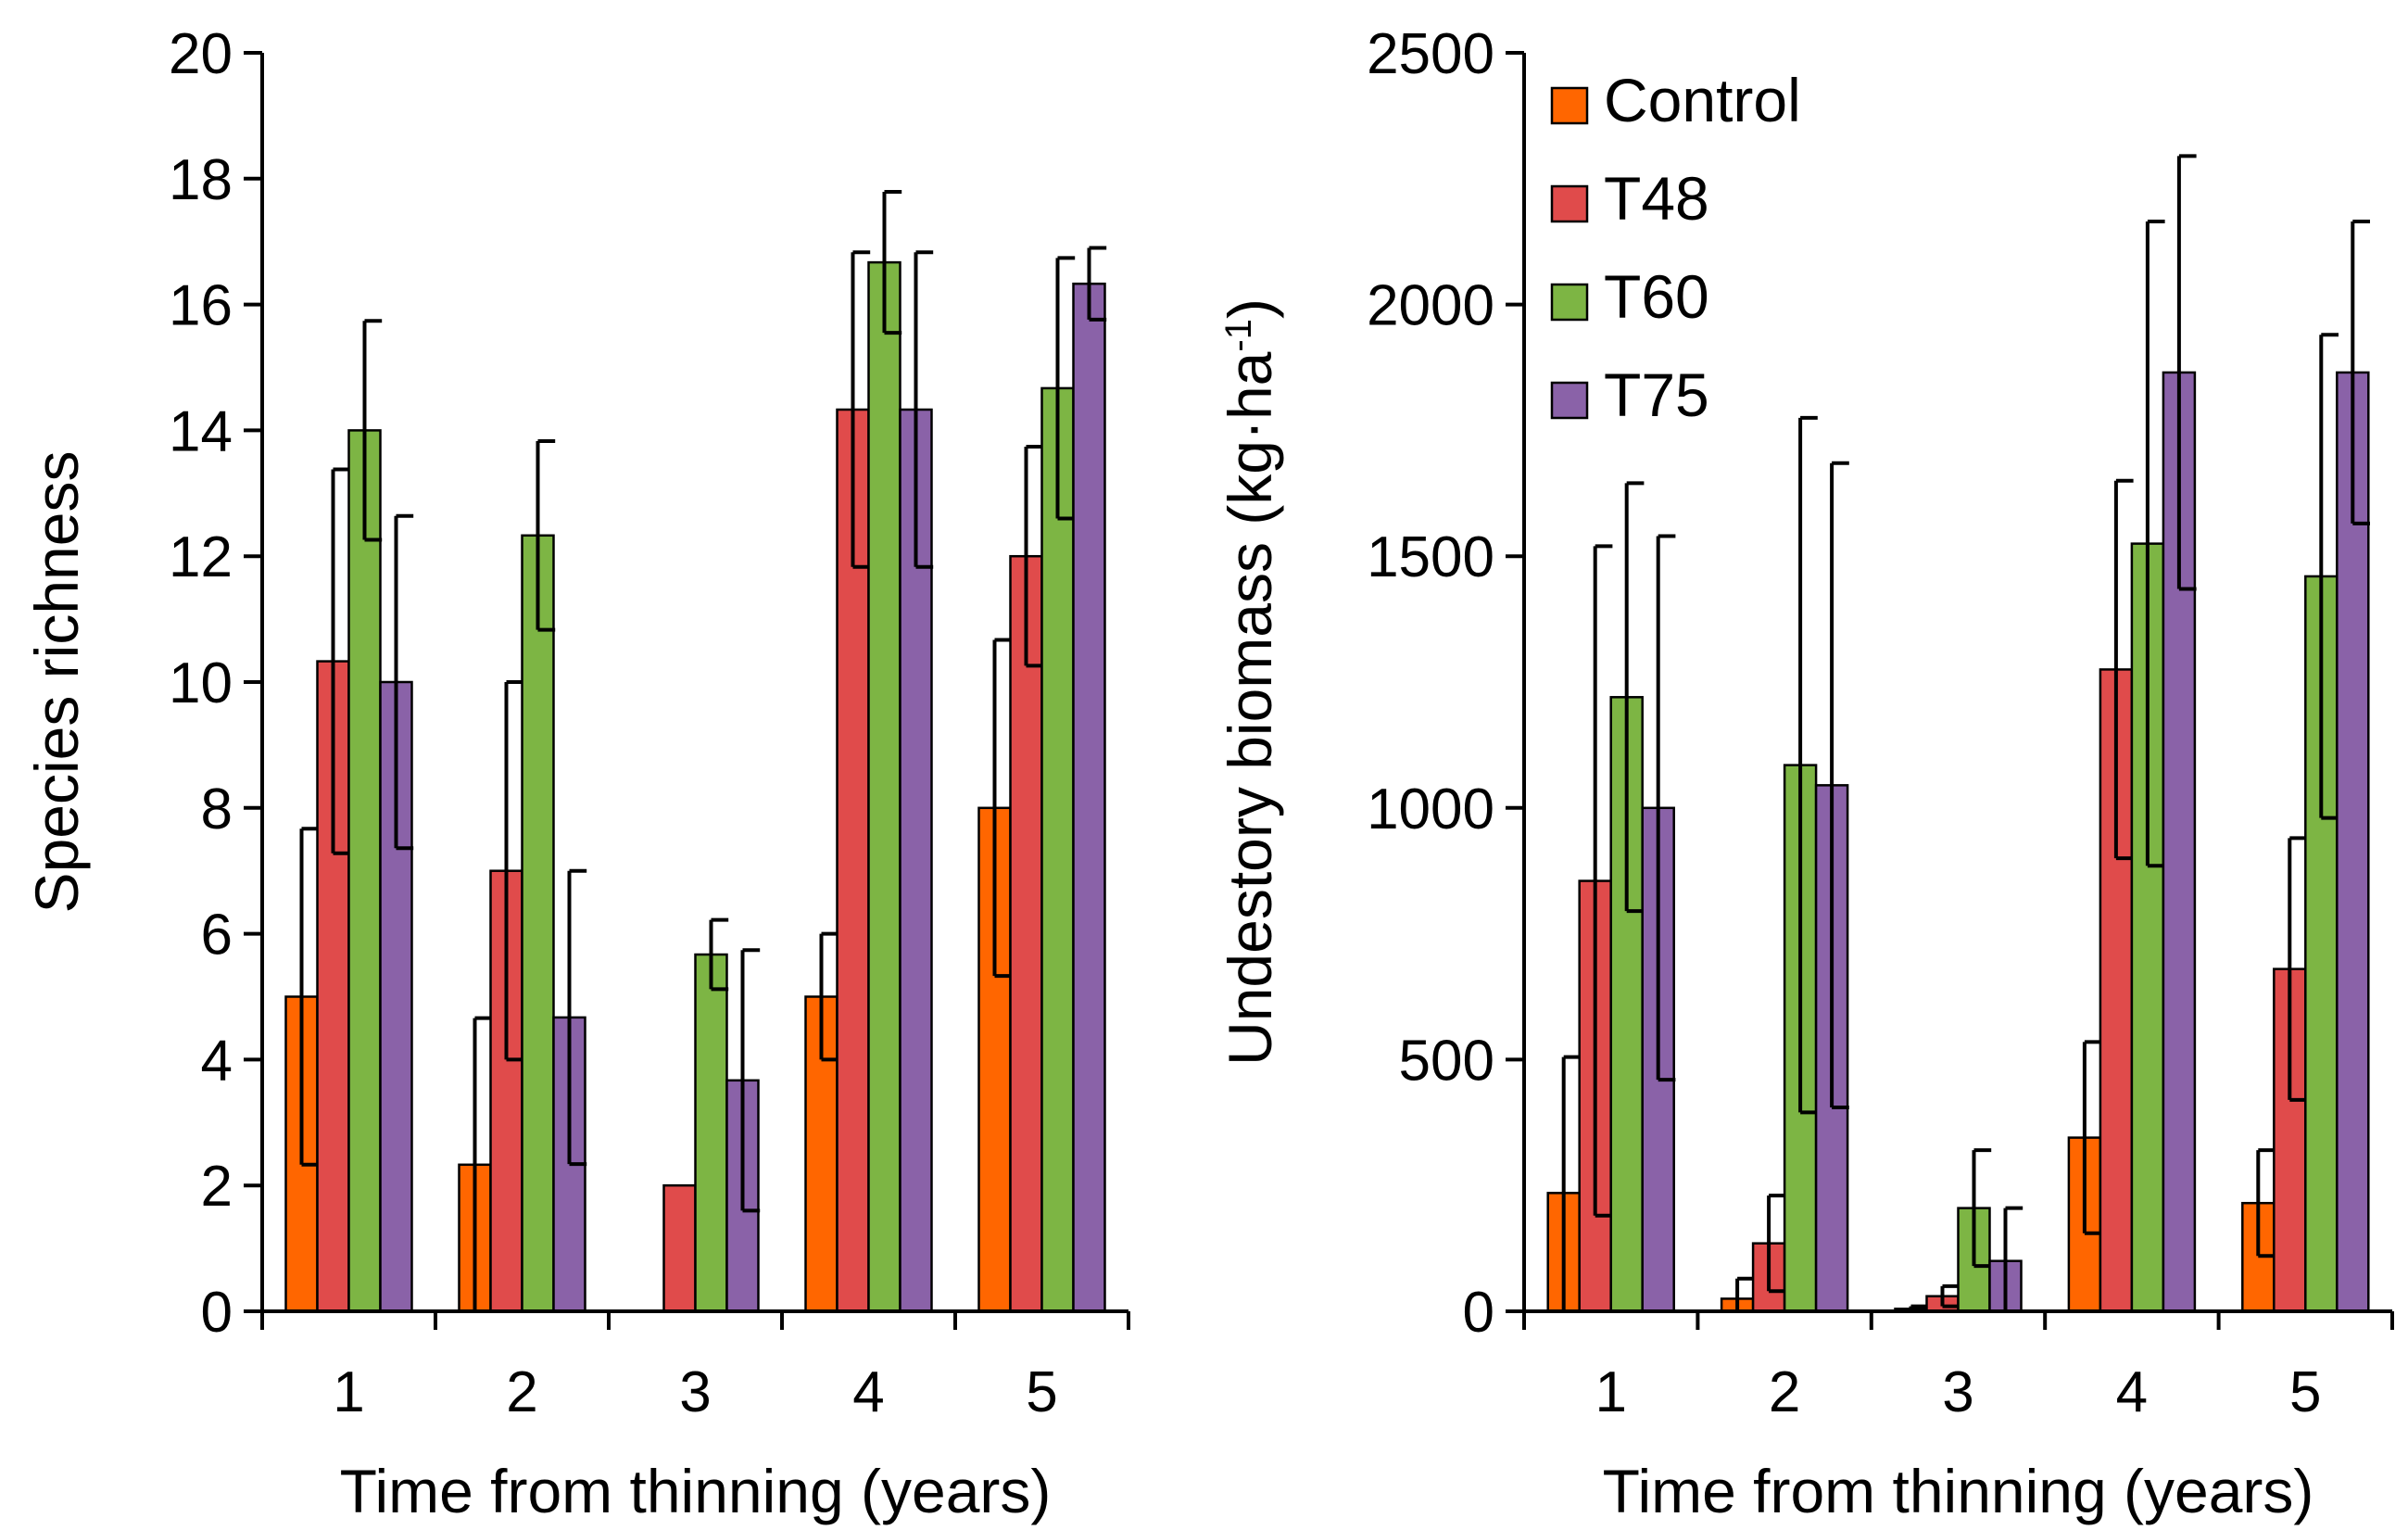 This screenshot has height=1530, width=2408. What do you see at coordinates (201, 683) in the screenshot?
I see `y-tick-label: 10` at bounding box center [201, 683].